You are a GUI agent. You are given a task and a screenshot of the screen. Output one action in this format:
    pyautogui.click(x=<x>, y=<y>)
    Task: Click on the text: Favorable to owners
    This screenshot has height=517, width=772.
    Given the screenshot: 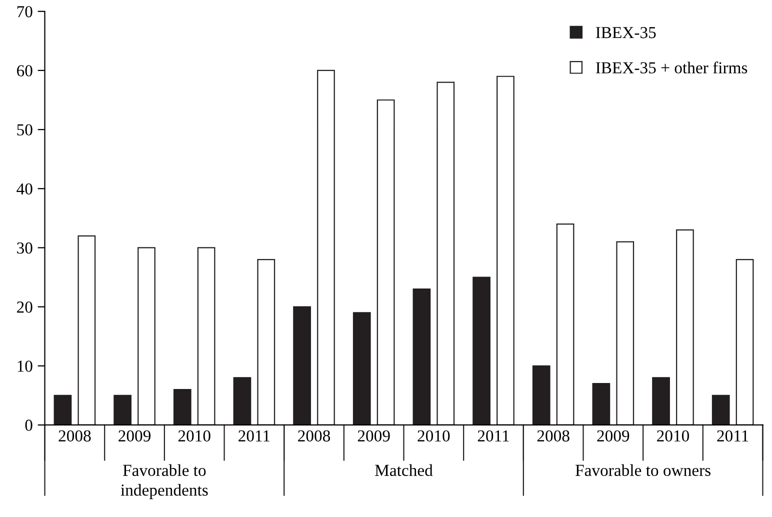 What is the action you would take?
    pyautogui.click(x=643, y=470)
    